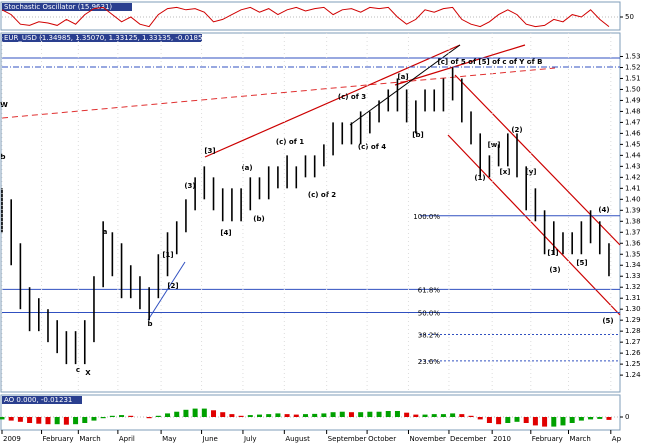 The height and width of the screenshot is (445, 650). I want to click on x-tick-label: March, so click(89, 439).